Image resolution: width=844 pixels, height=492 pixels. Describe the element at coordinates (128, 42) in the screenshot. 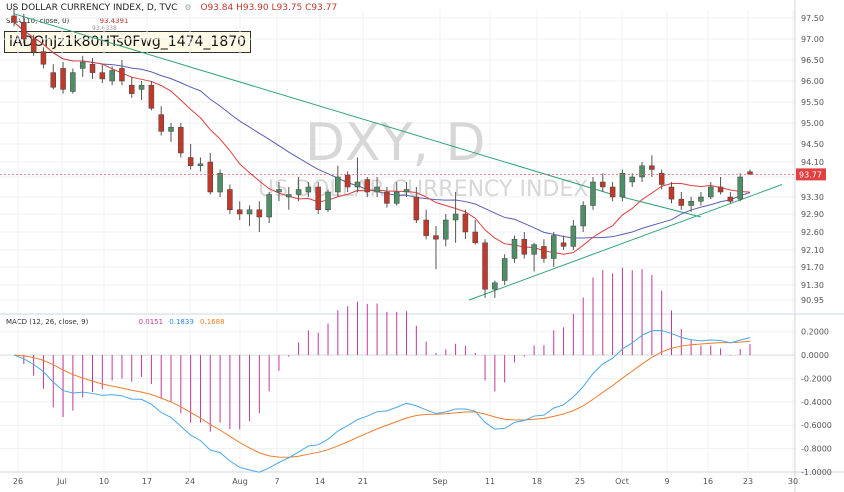

I see `image-id-badge: lADOhJz1k80HTs0Fwg_1474_1870` at that location.